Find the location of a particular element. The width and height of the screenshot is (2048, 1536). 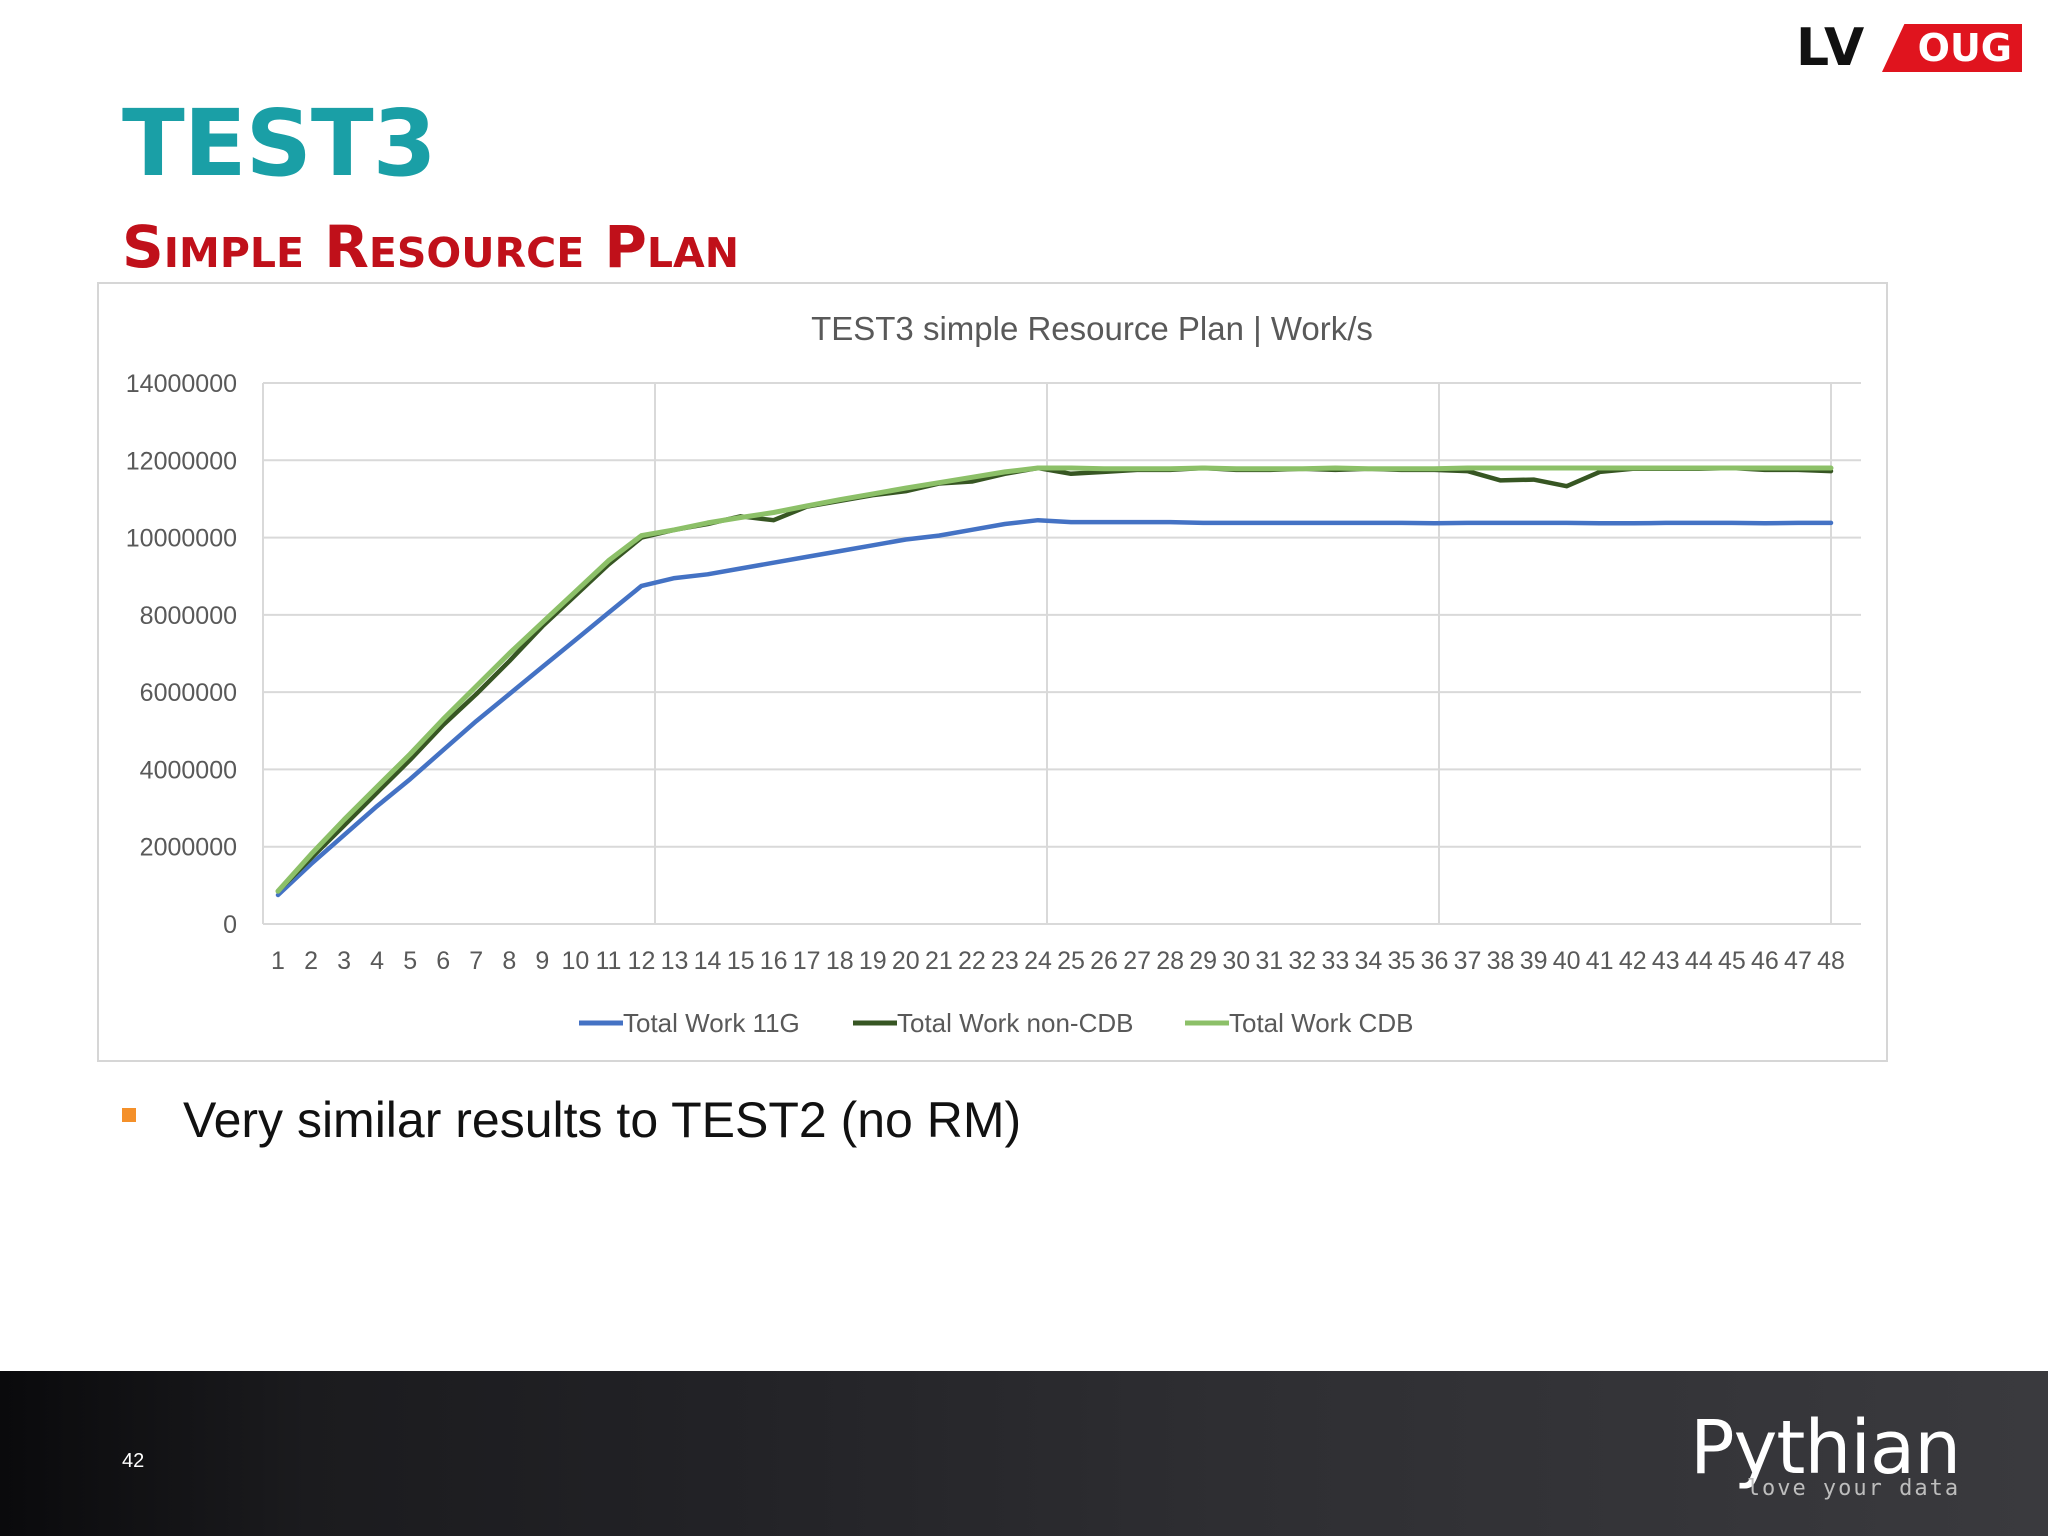

x-tick-label: 38 is located at coordinates (1501, 961).